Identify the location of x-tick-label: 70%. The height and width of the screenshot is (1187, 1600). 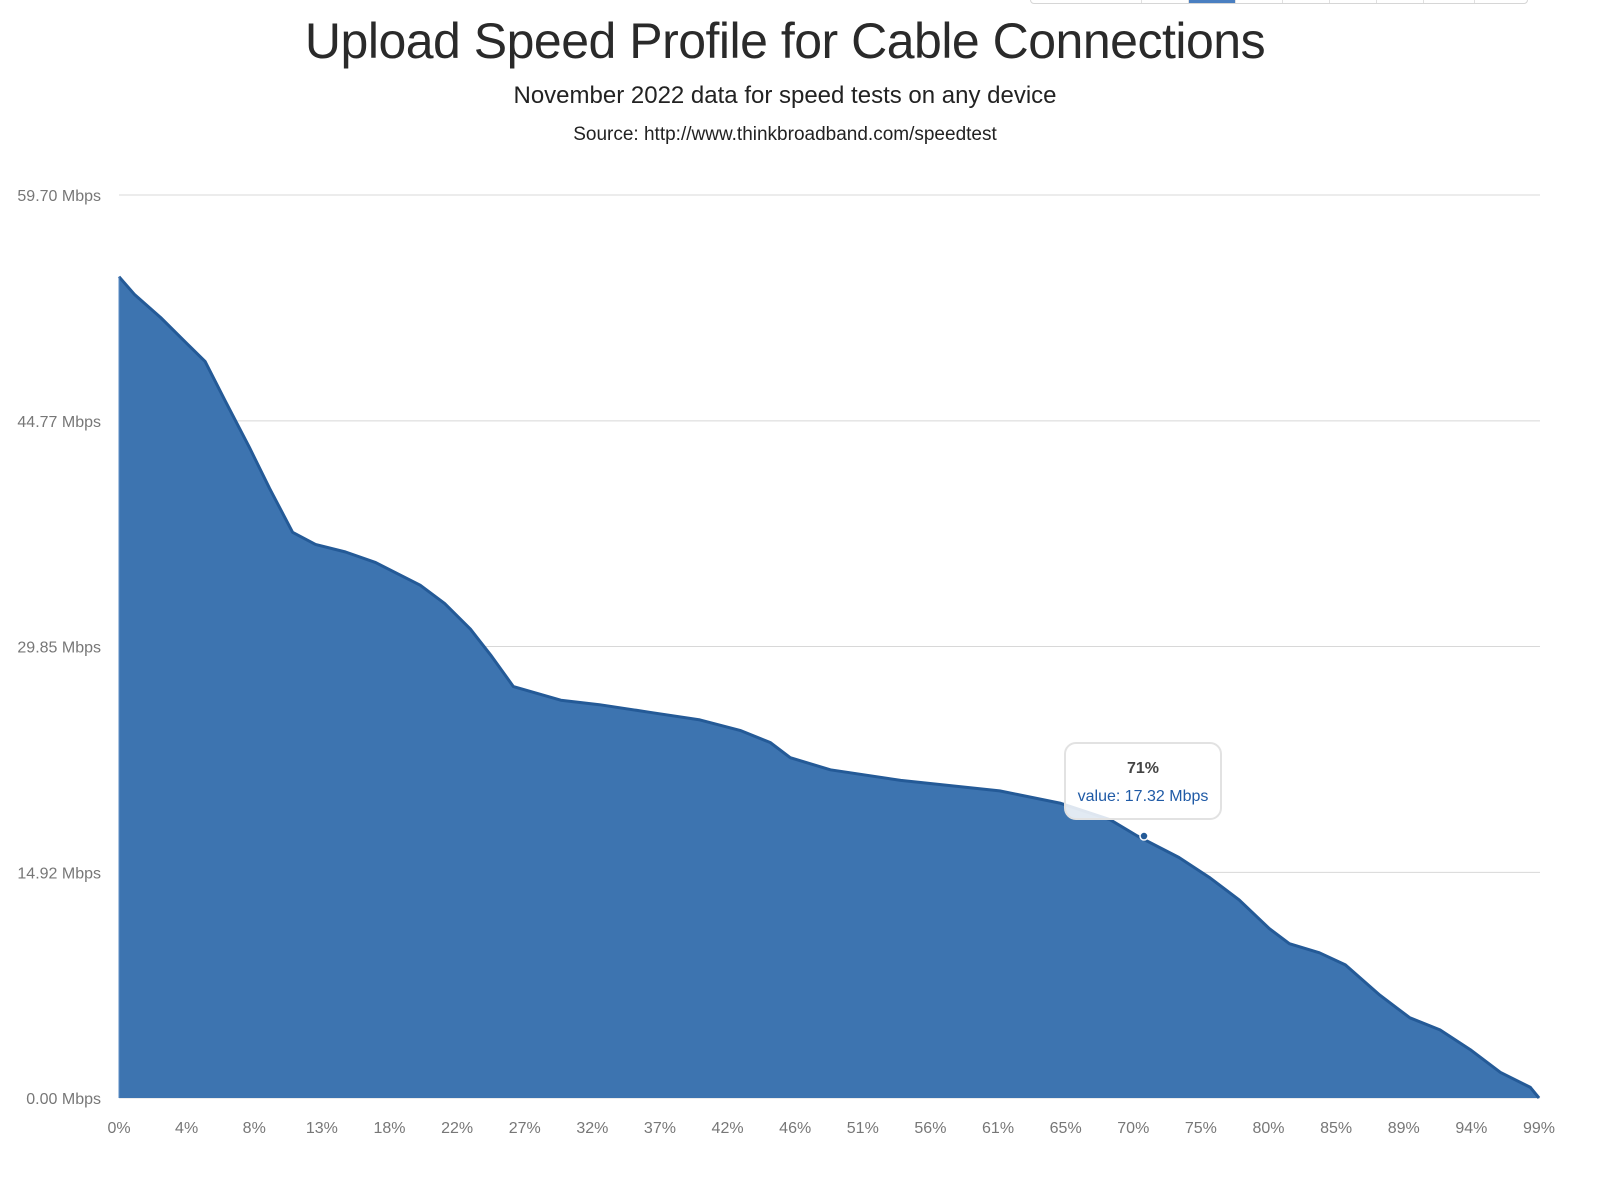
(1133, 1128).